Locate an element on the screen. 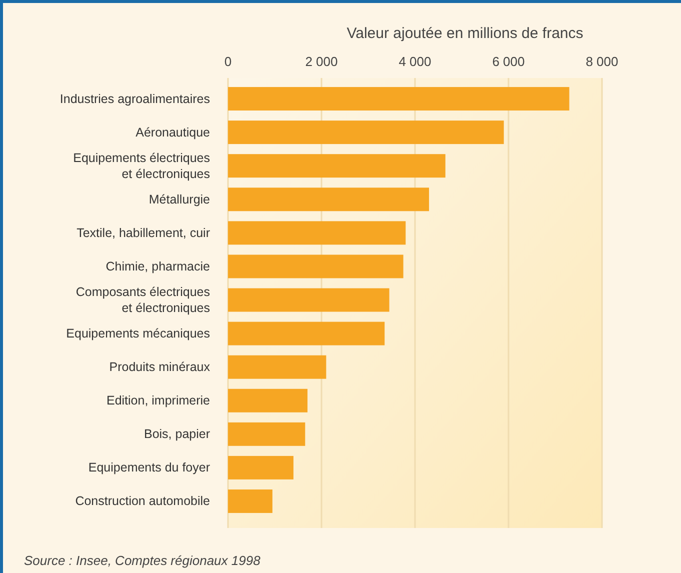  y-tick-label: Composants électriques et électroniques is located at coordinates (143, 300).